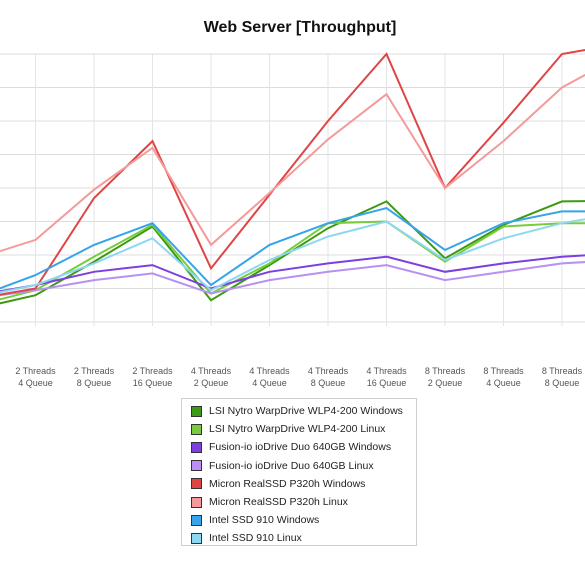 The image size is (585, 568). Describe the element at coordinates (94, 377) in the screenshot. I see `x-tick-label: 2 Threads 8 Queue` at that location.